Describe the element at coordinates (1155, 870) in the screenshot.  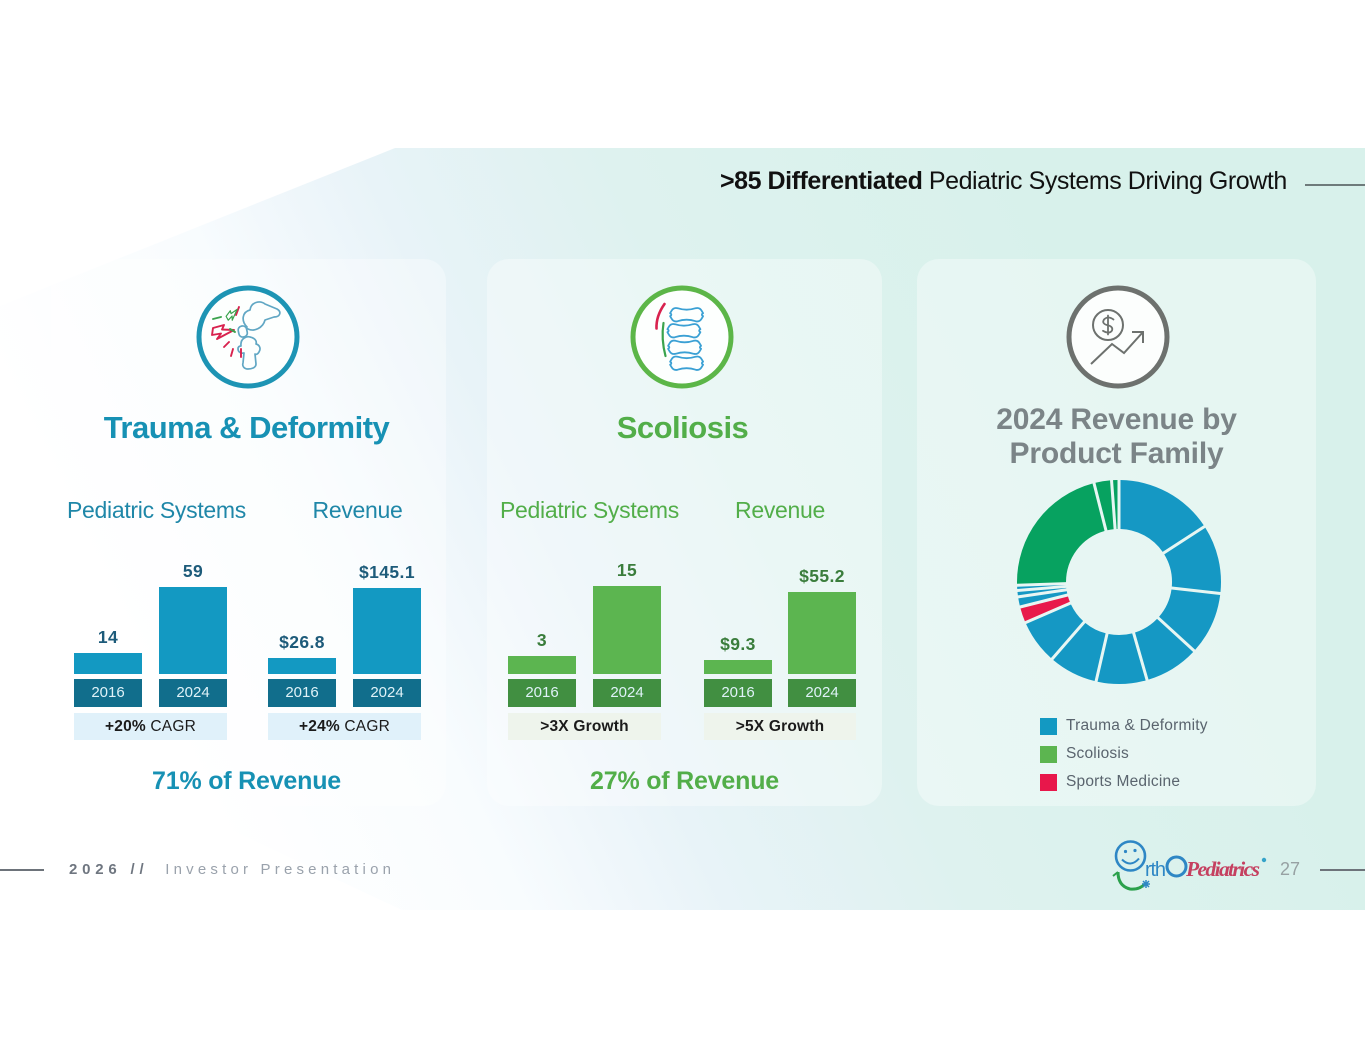
I see `svg-text: rth` at that location.